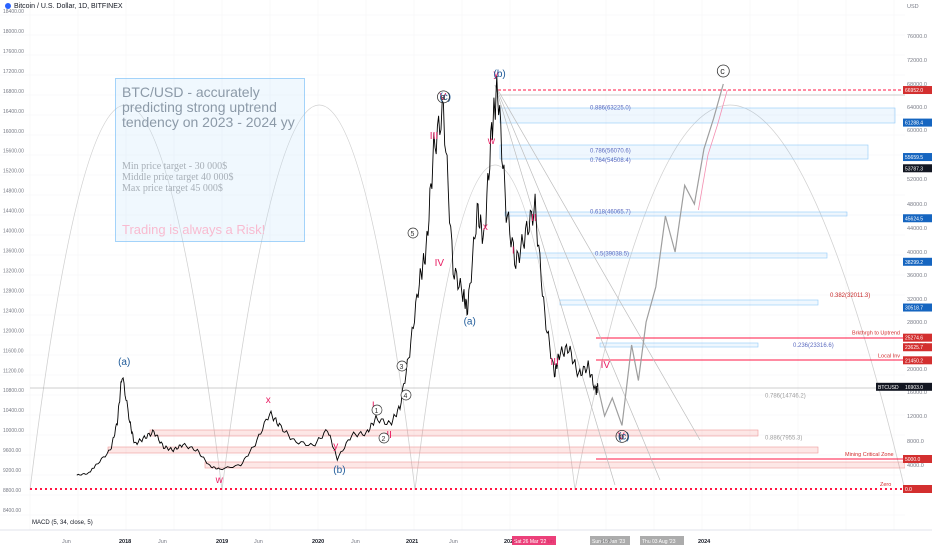 The width and height of the screenshot is (932, 550). I want to click on left-axis-tick: 18400.00, so click(13, 12).